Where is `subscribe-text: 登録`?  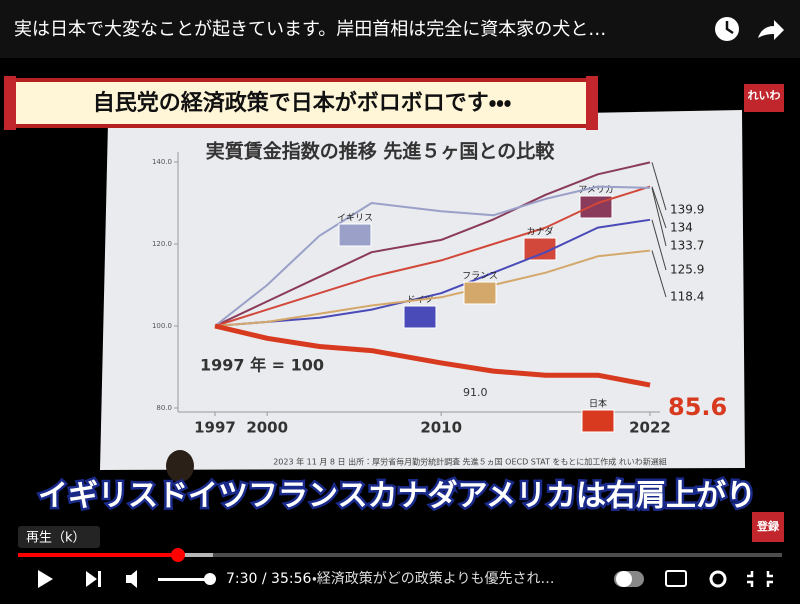
subscribe-text: 登録 is located at coordinates (768, 526).